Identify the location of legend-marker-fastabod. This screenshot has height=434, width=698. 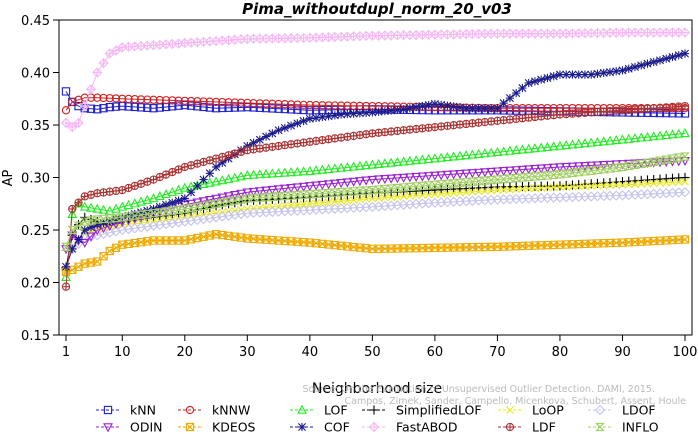
(374, 427).